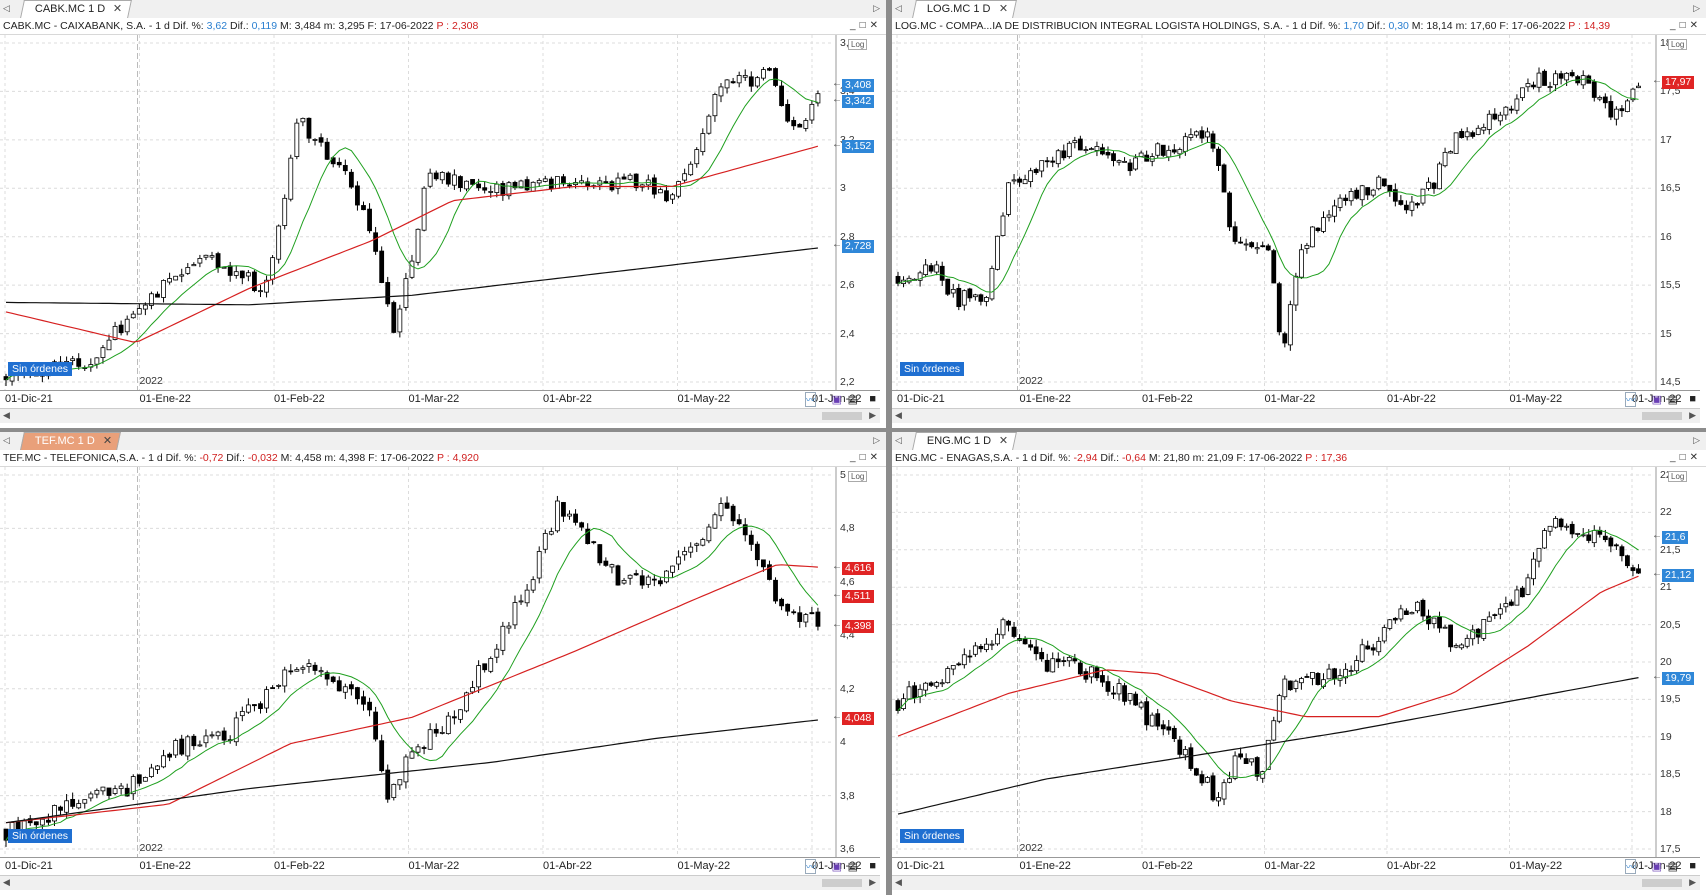 The width and height of the screenshot is (1706, 895). Describe the element at coordinates (1666, 139) in the screenshot. I see `y-tick-label: 17` at that location.